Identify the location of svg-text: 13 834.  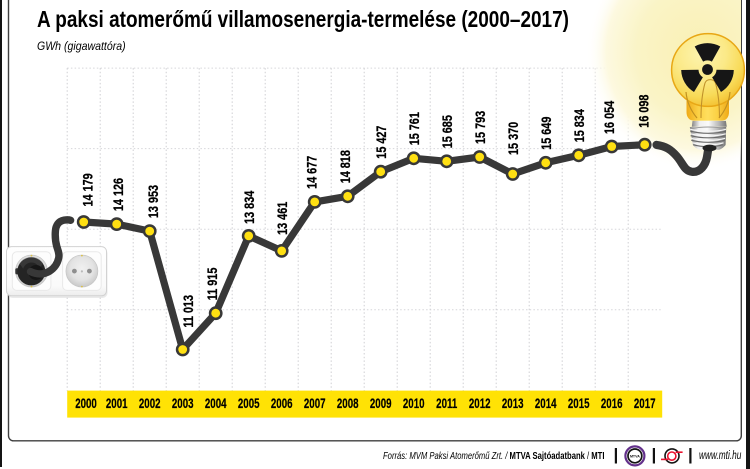
(250, 207).